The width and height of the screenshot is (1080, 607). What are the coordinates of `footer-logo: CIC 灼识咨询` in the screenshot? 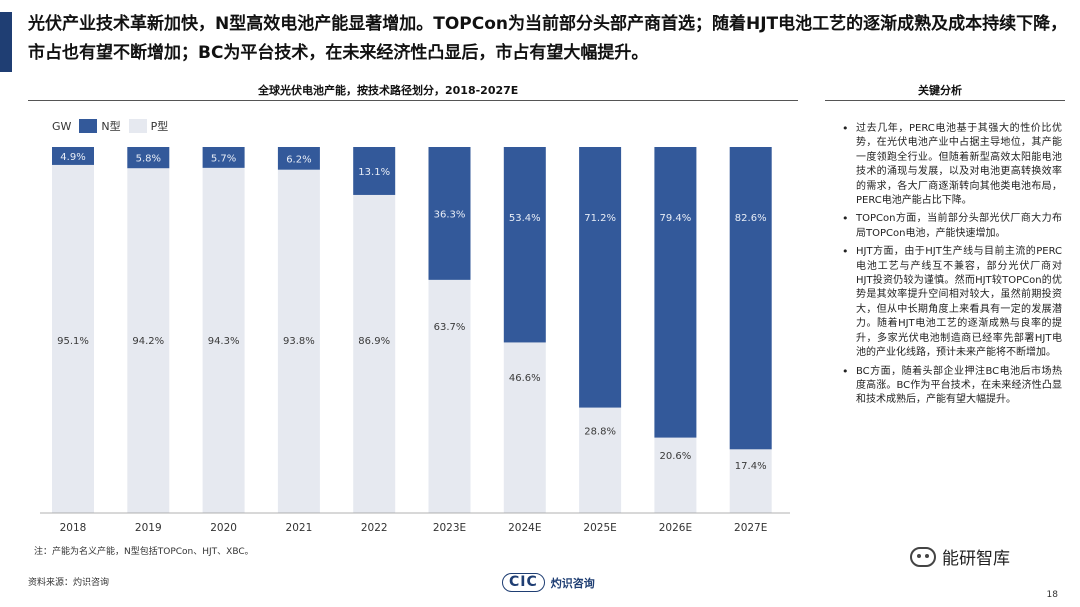 It's located at (548, 582).